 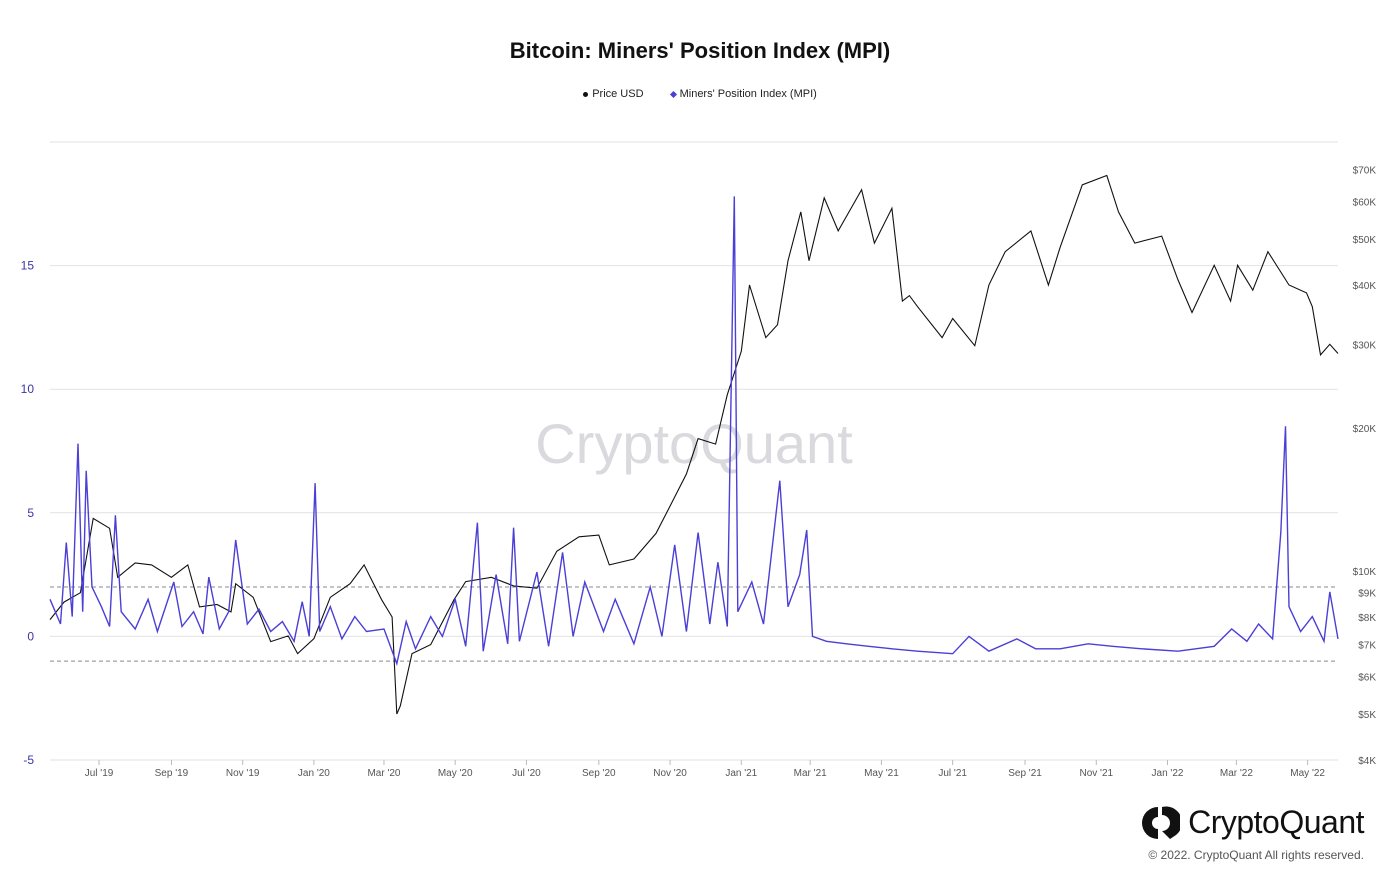 I want to click on x-tick-label: Sep '21, so click(x=1025, y=773).